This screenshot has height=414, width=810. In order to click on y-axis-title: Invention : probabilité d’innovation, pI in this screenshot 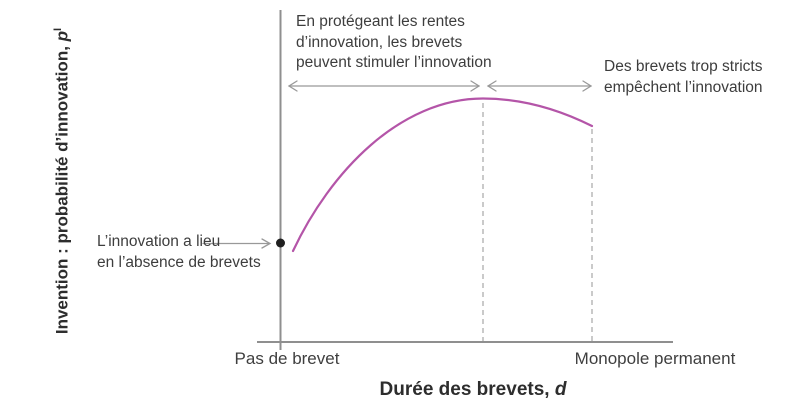, I will do `click(64, 181)`.